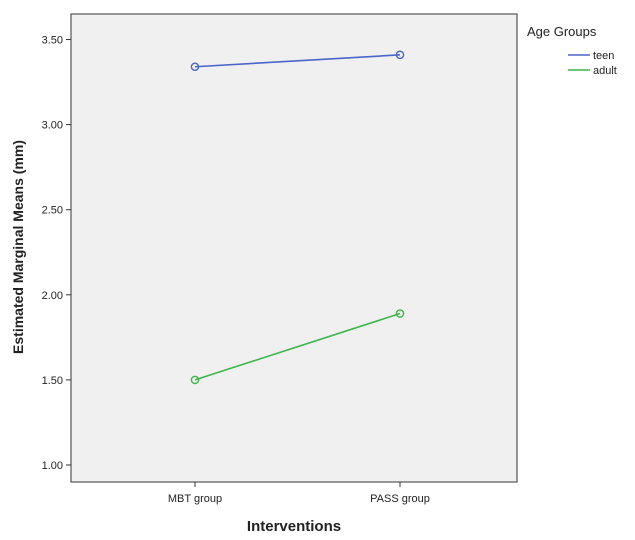 The width and height of the screenshot is (635, 540). Describe the element at coordinates (572, 50) in the screenshot. I see `legend: Age Groups teen adult` at that location.